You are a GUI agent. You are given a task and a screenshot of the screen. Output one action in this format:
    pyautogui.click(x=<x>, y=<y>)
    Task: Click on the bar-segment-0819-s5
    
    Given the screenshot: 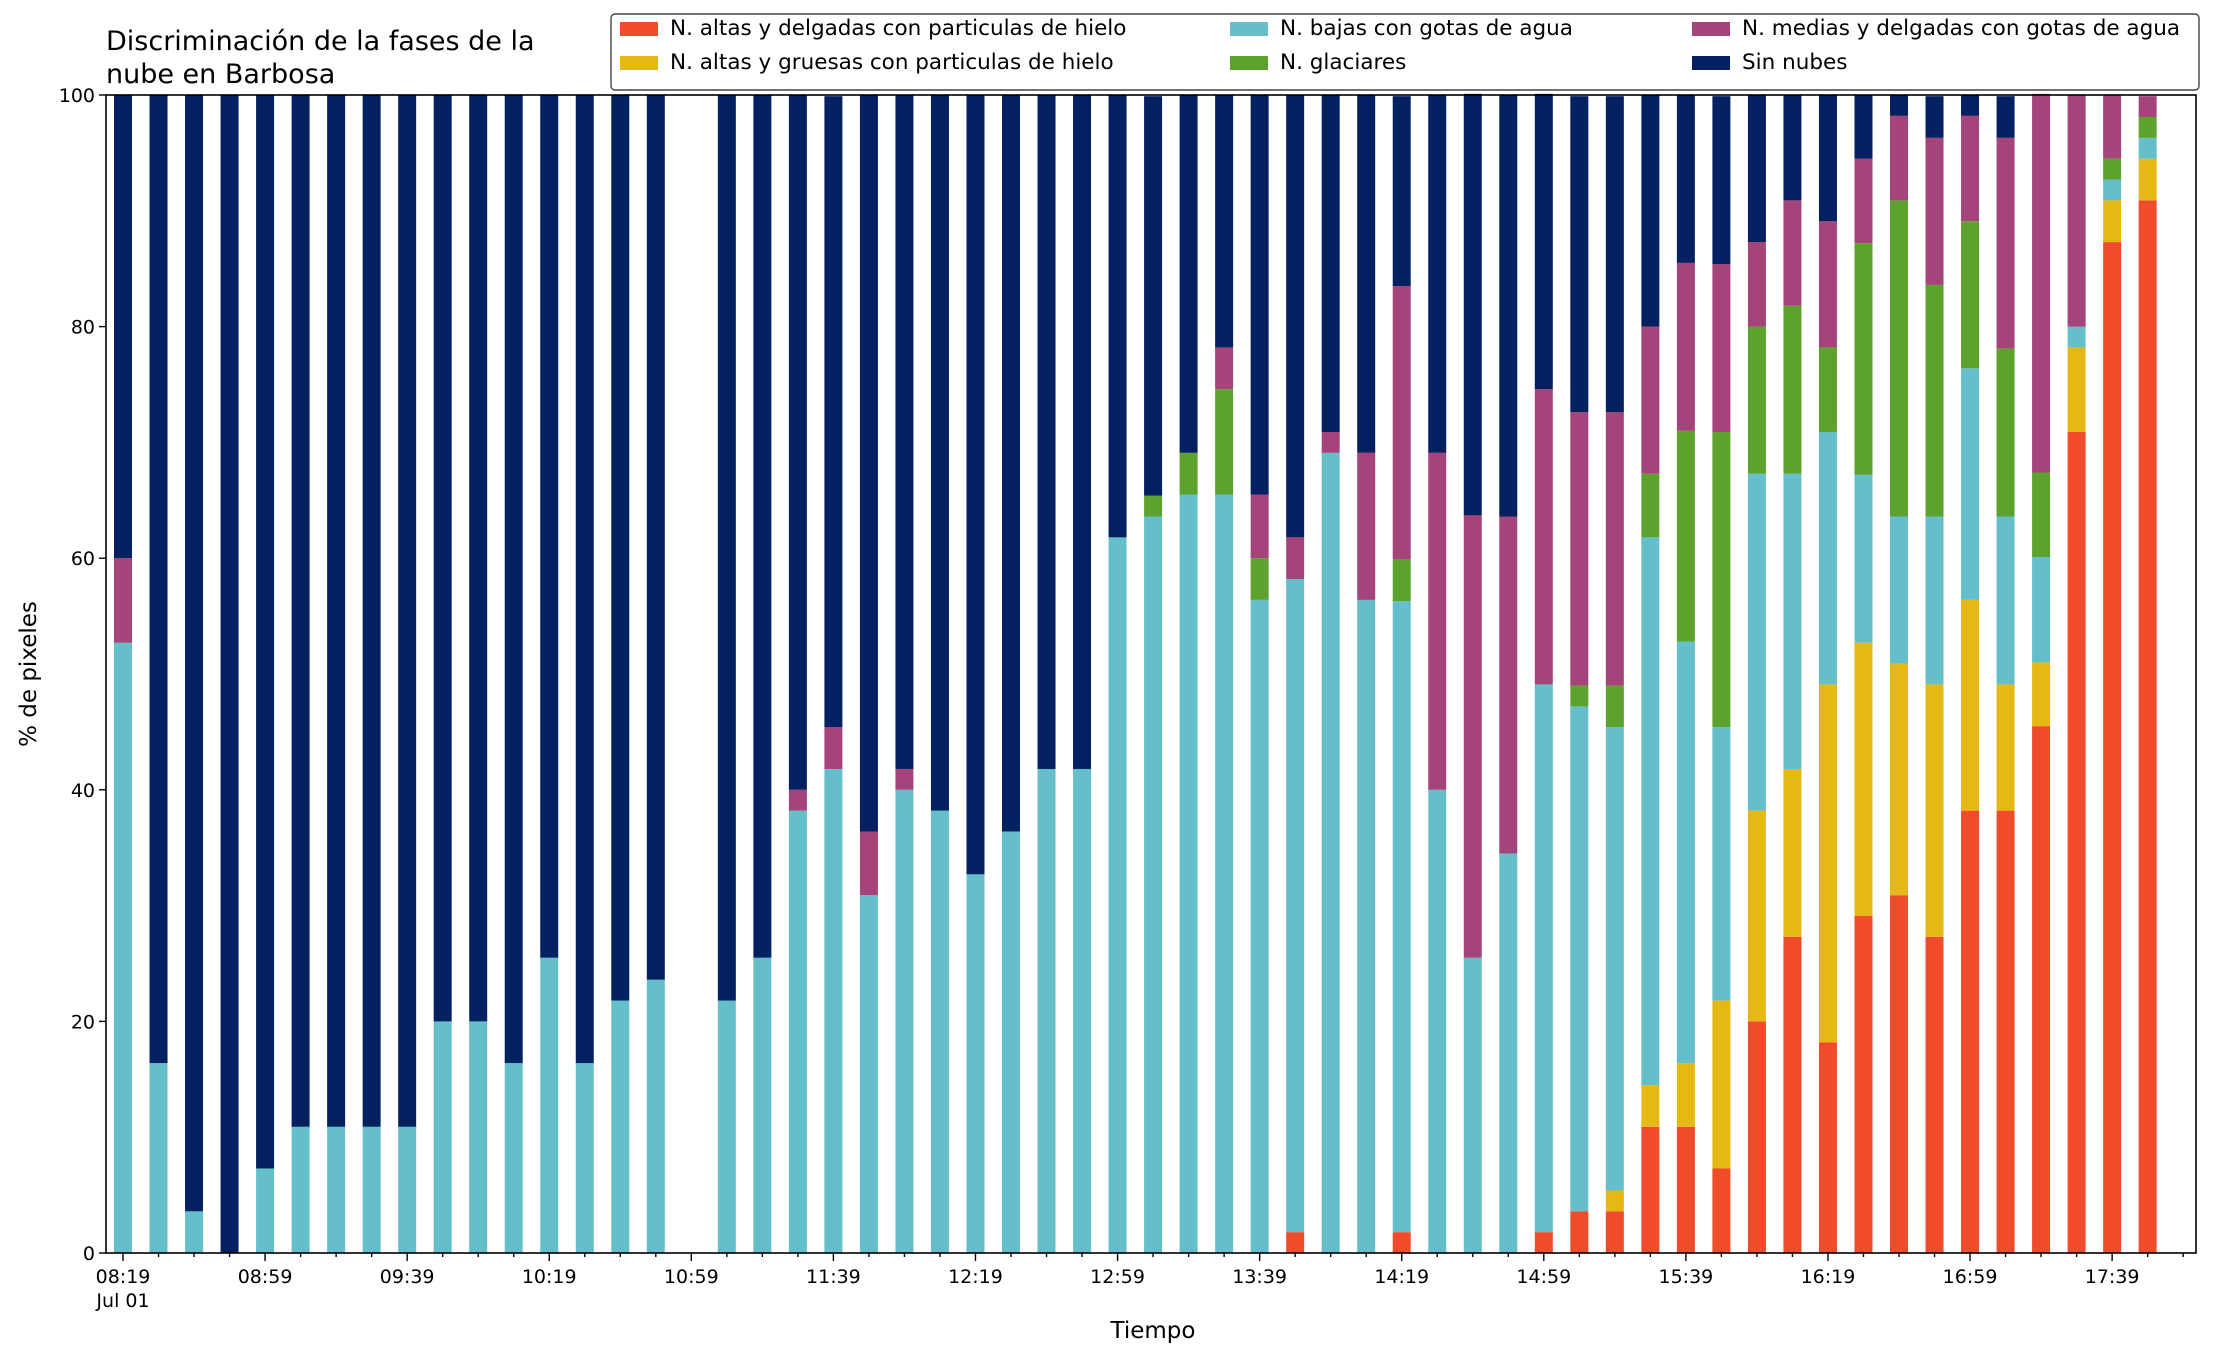 What is the action you would take?
    pyautogui.click(x=123, y=327)
    